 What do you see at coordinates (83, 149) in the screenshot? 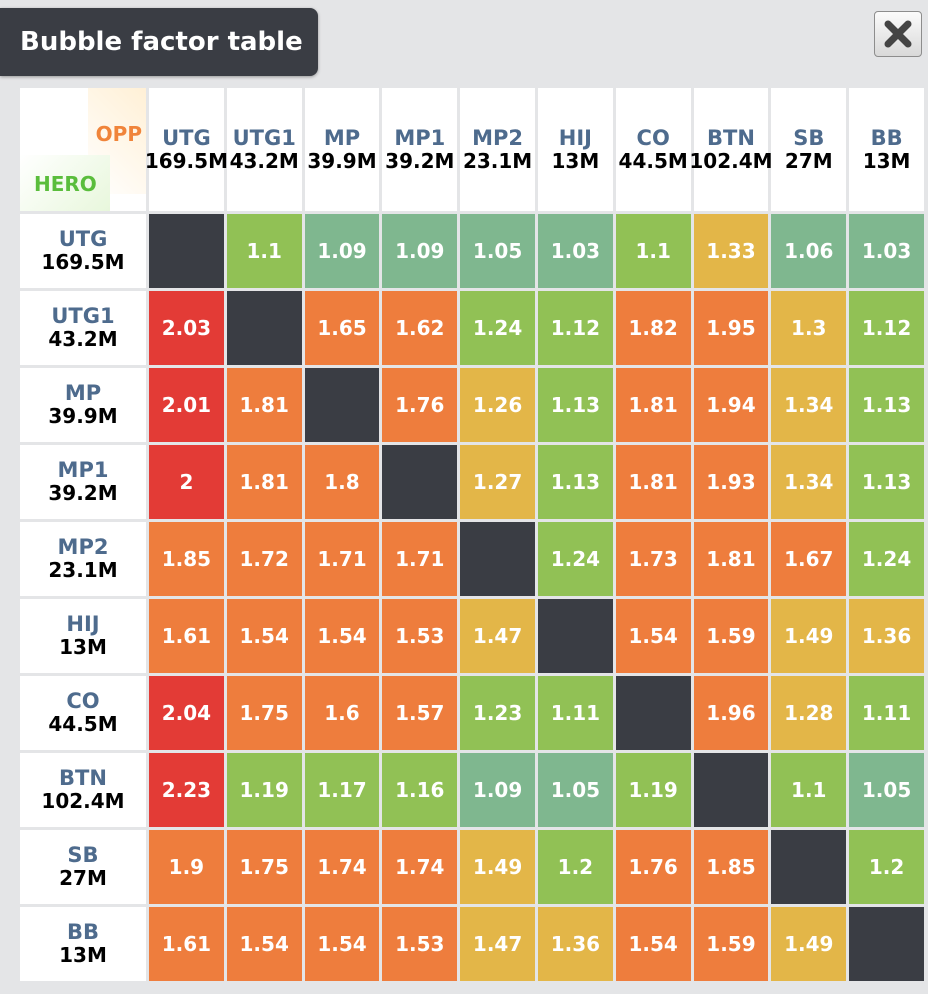
I see `table-corner: OPP HERO` at bounding box center [83, 149].